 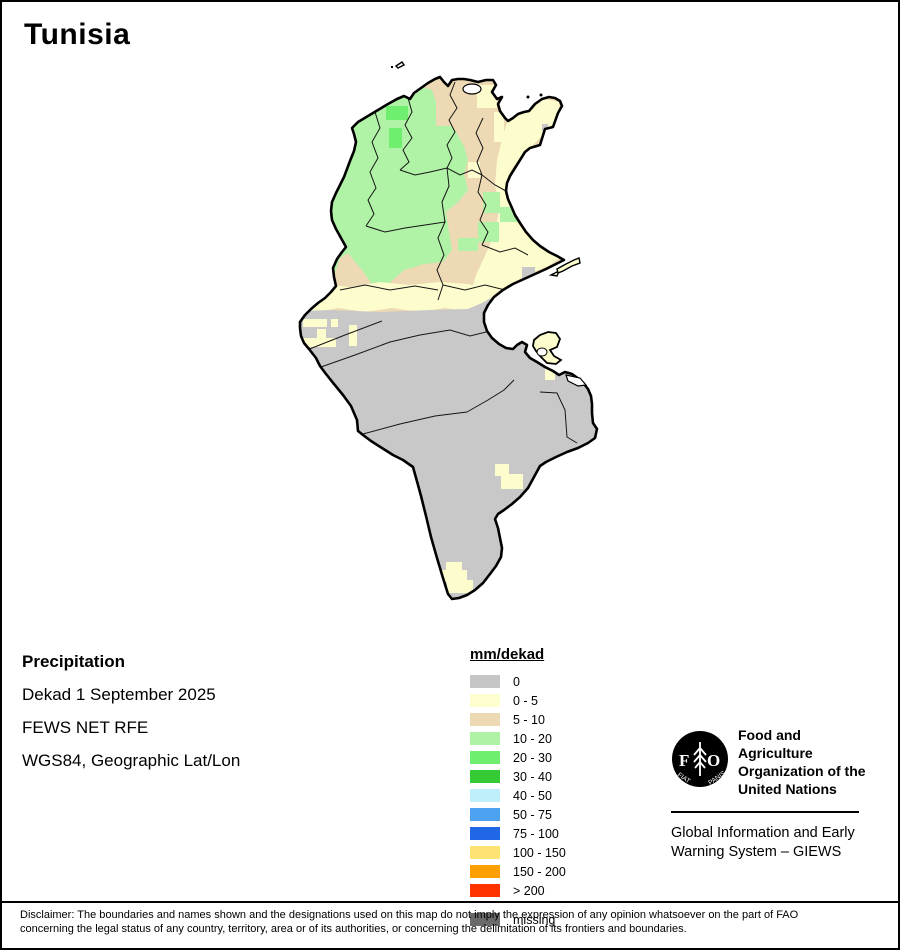 What do you see at coordinates (131, 760) in the screenshot?
I see `info-line: WGS84, Geographic Lat/Lon` at bounding box center [131, 760].